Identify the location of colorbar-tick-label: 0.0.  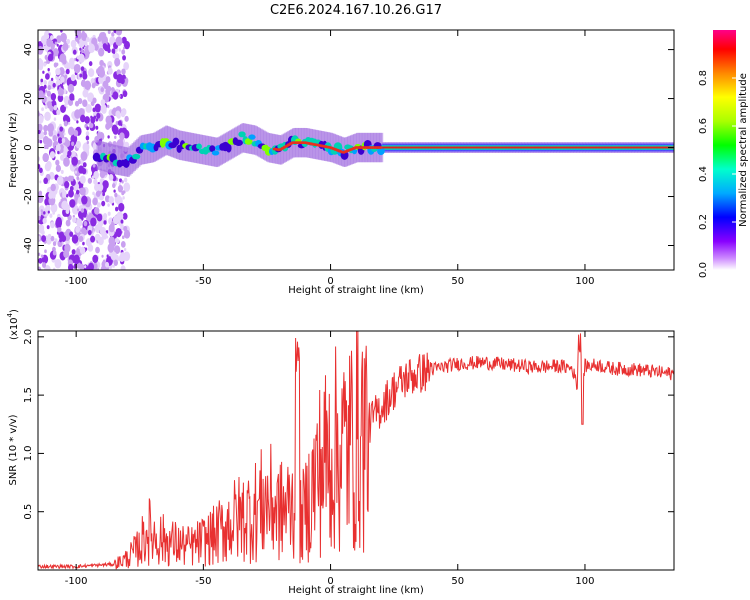
(703, 270).